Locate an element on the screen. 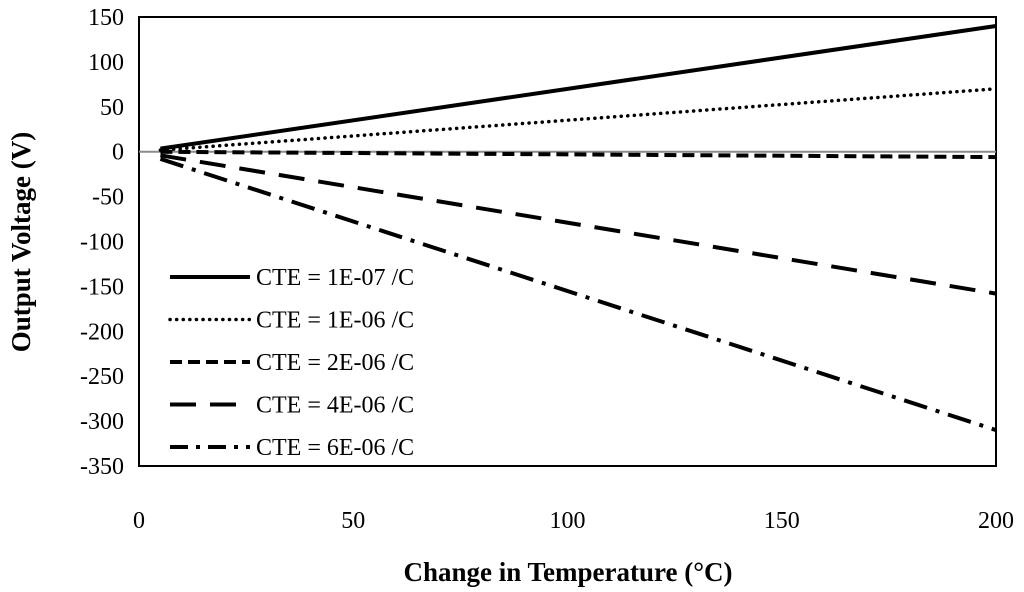 This screenshot has width=1024, height=592. legend-label-3: CTE = 2E-06 /C is located at coordinates (335, 363).